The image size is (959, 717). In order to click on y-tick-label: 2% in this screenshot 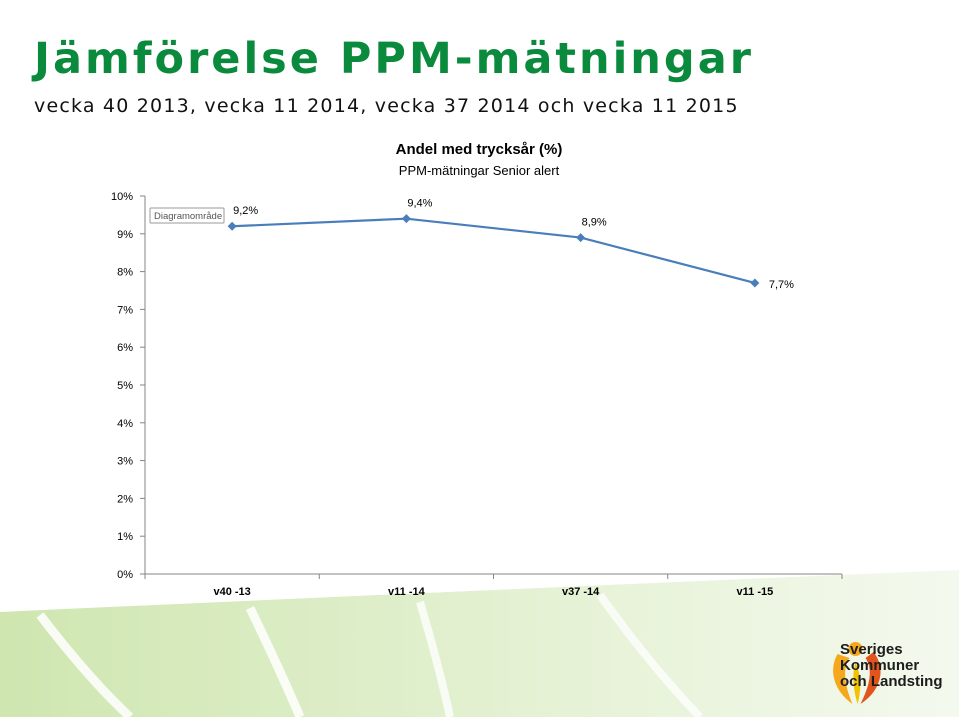, I will do `click(125, 499)`.